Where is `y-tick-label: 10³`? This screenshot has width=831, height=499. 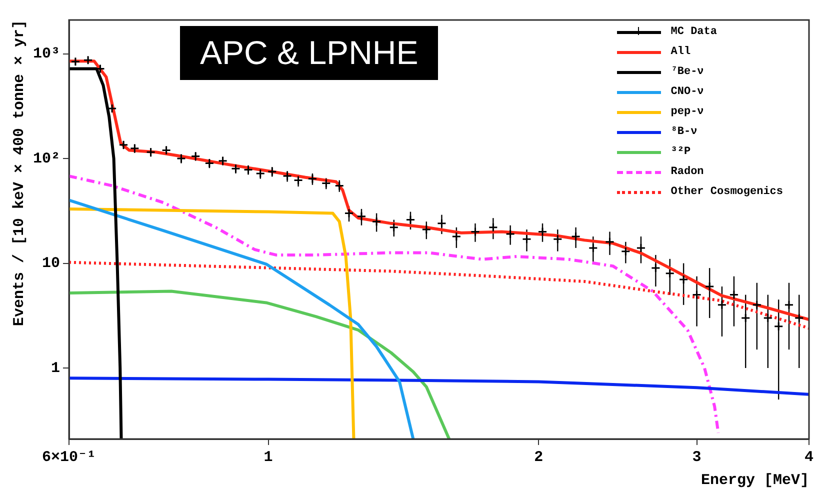 y-tick-label: 10³ is located at coordinates (46, 54).